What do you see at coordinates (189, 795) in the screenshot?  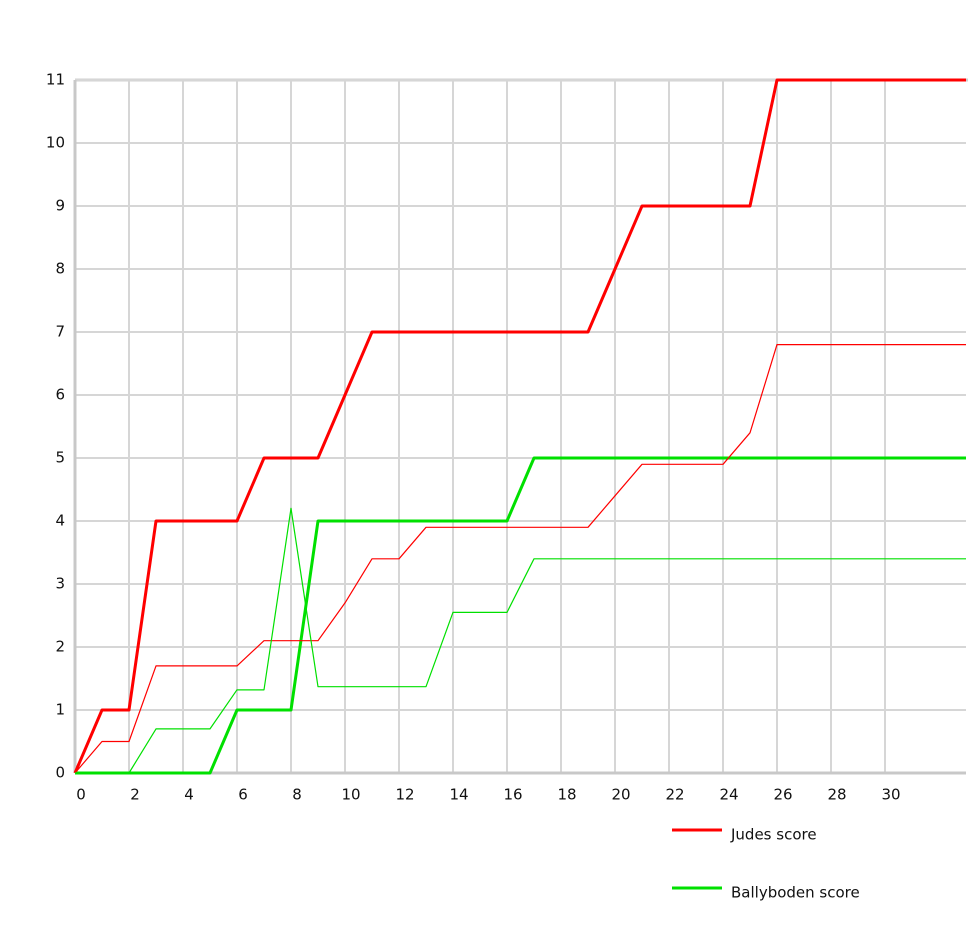 I see `x-tick-label: 4` at bounding box center [189, 795].